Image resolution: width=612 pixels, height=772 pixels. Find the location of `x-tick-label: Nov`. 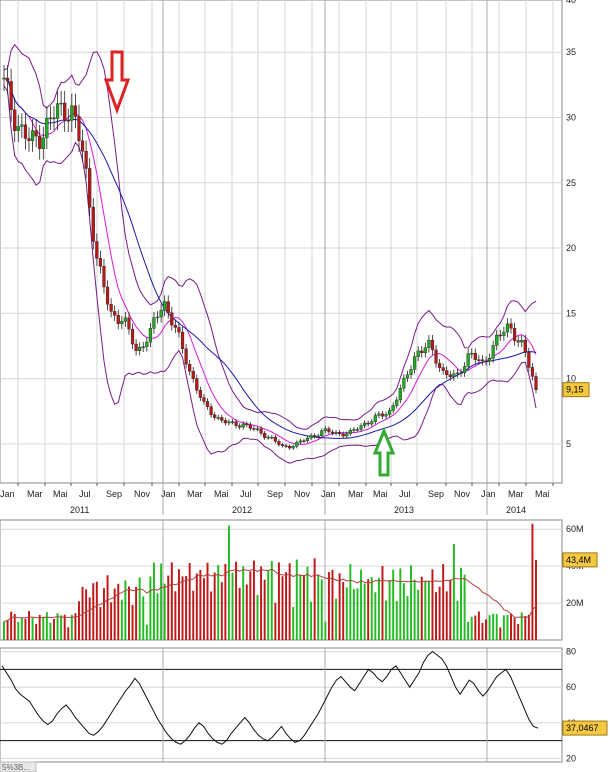

x-tick-label: Nov is located at coordinates (142, 494).